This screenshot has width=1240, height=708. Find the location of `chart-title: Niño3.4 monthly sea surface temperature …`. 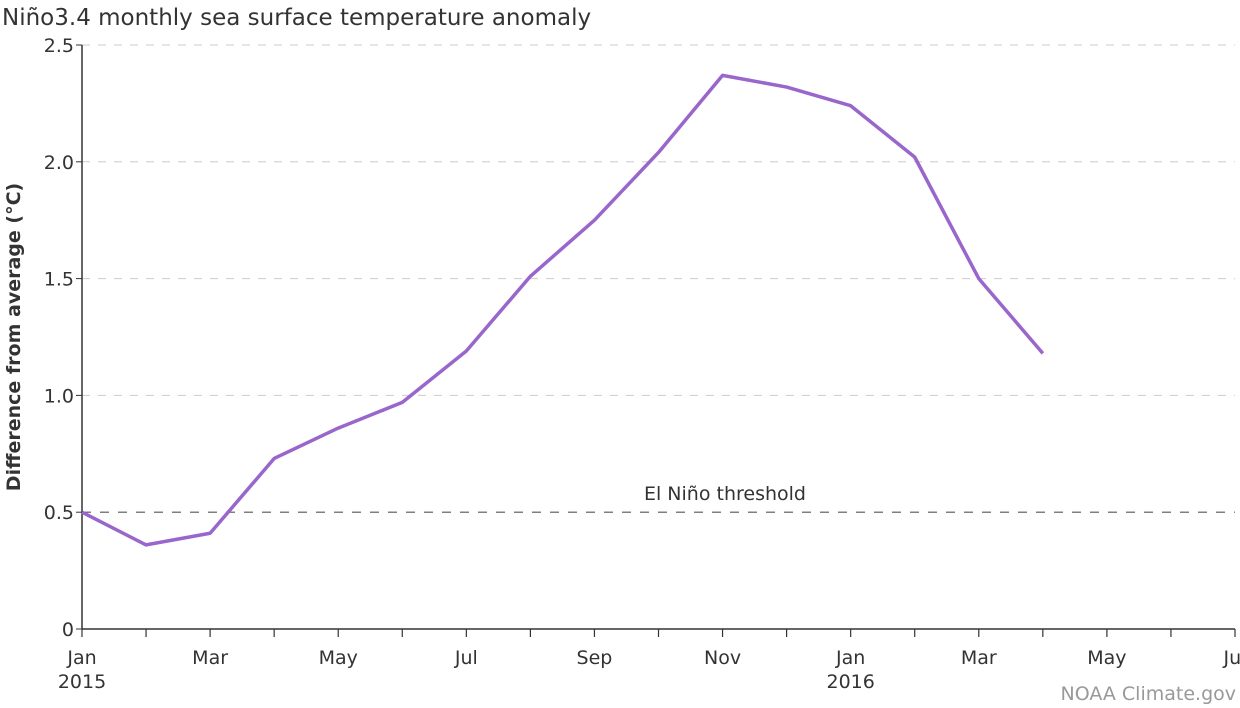

chart-title: Niño3.4 monthly sea surface temperature … is located at coordinates (296, 18).